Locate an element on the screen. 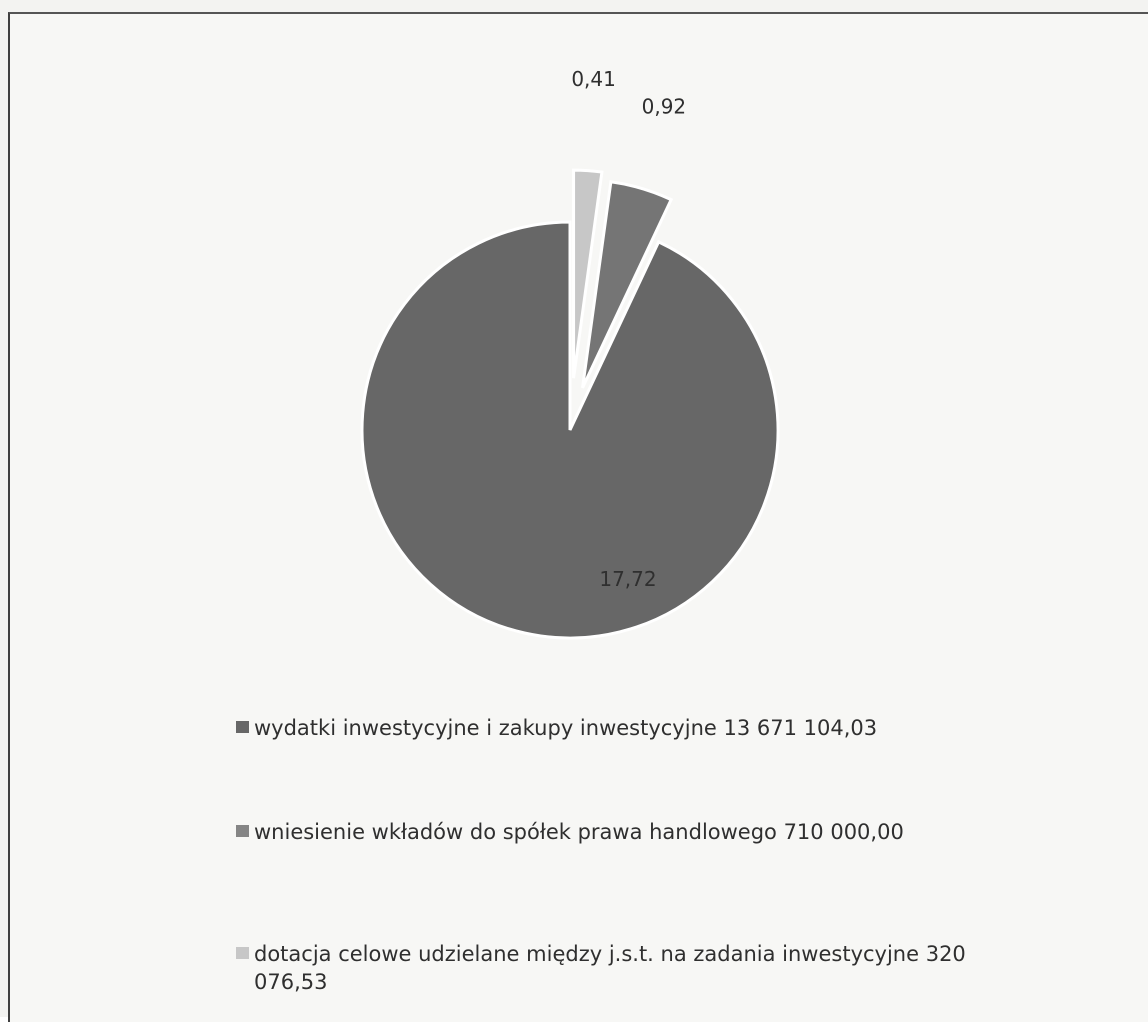  pie-data-label-wniesienie: 0,92 is located at coordinates (664, 107).